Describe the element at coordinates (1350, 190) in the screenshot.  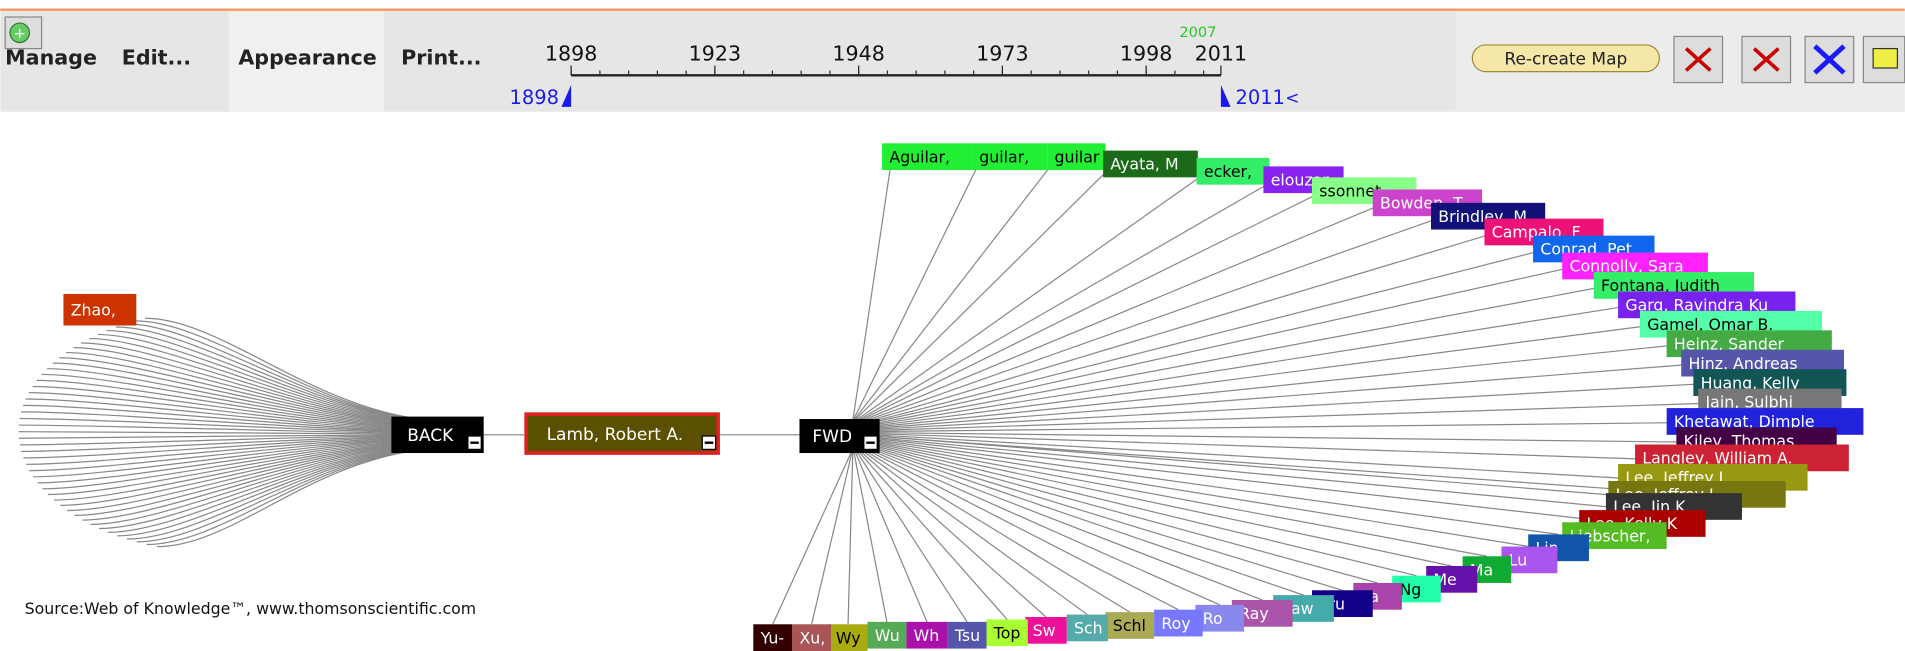
I see `node-label: ssonnet` at that location.